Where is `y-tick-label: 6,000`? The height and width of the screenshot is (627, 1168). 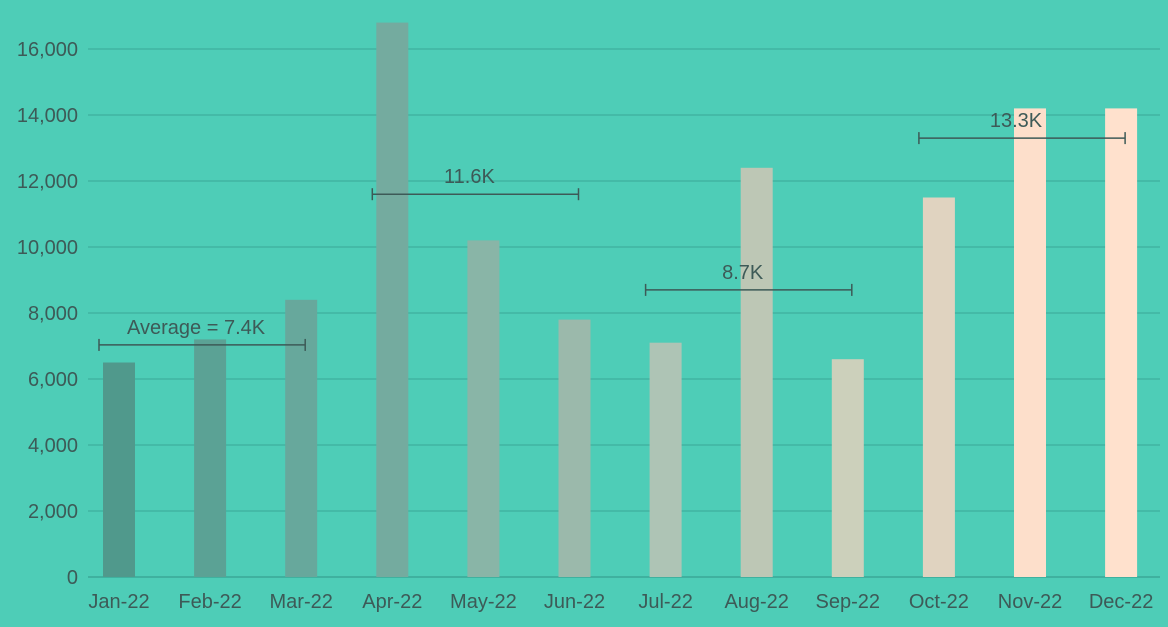
y-tick-label: 6,000 is located at coordinates (53, 380).